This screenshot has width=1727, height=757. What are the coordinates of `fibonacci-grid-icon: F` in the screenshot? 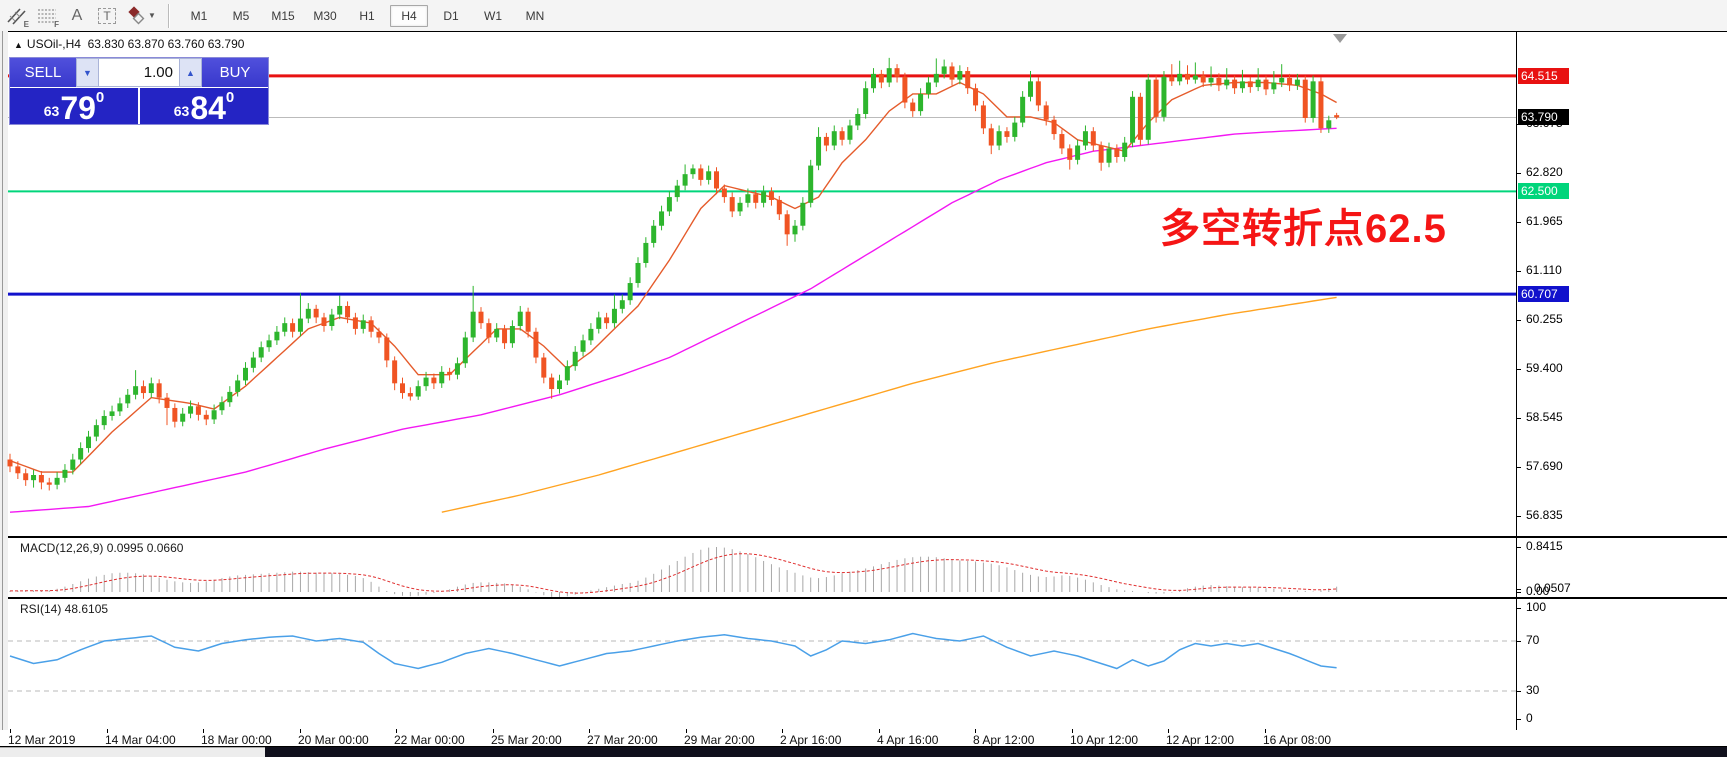 It's located at (47, 16).